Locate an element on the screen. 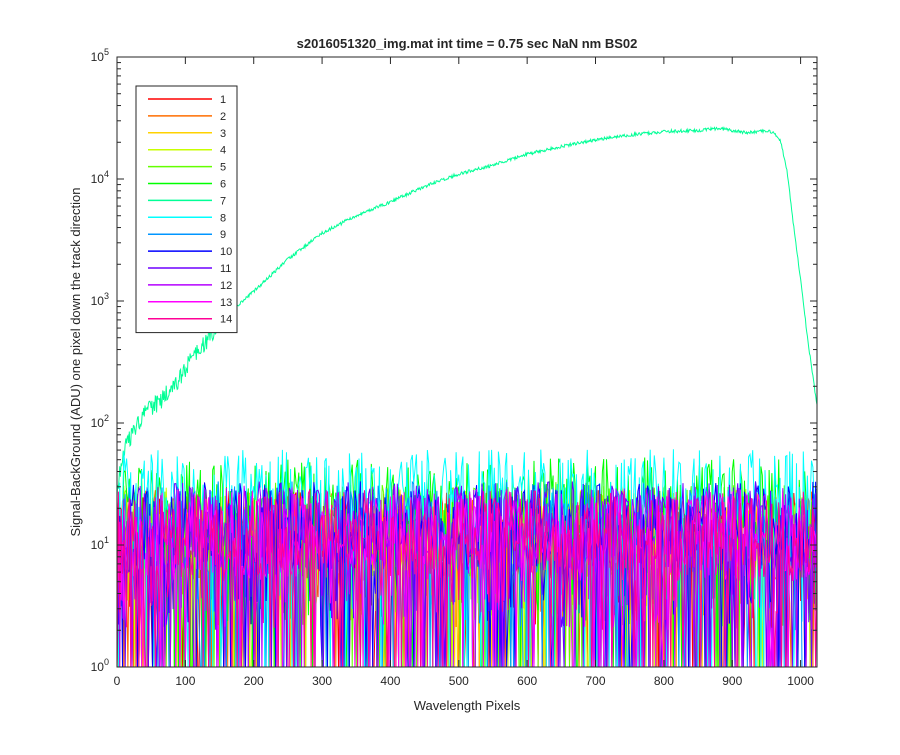  y-tick-label: 10¹ is located at coordinates (100, 543).